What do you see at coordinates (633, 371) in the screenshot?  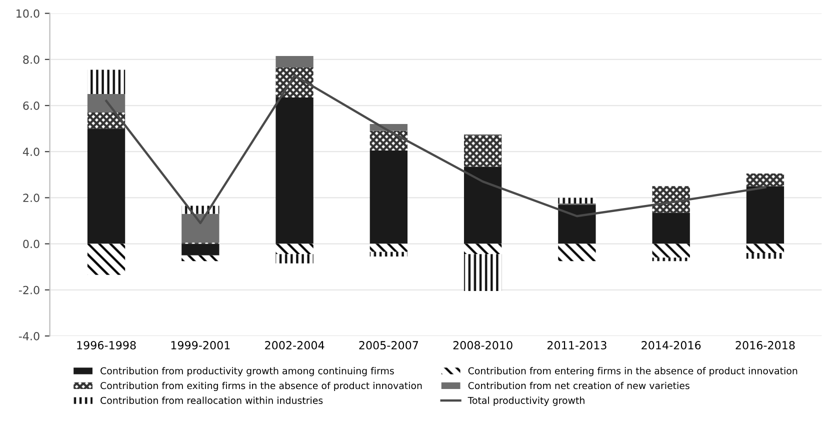 I see `legend-label: Contribution from entering firms in the absence of product innovation` at bounding box center [633, 371].